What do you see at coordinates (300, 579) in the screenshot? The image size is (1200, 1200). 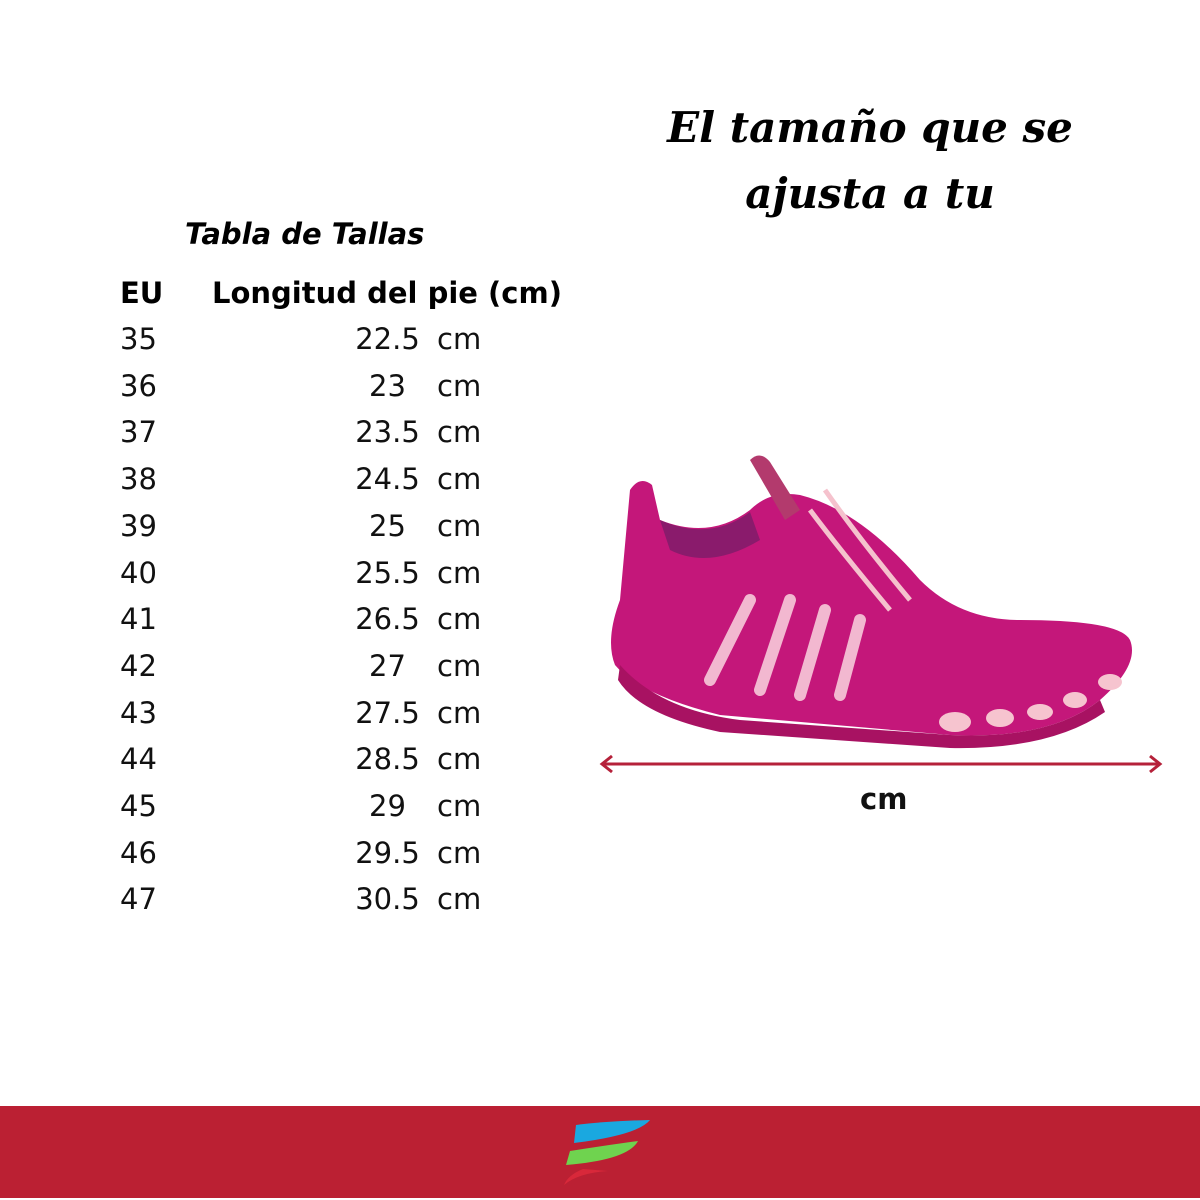 I see `table-row: 40 25.5 cm` at bounding box center [300, 579].